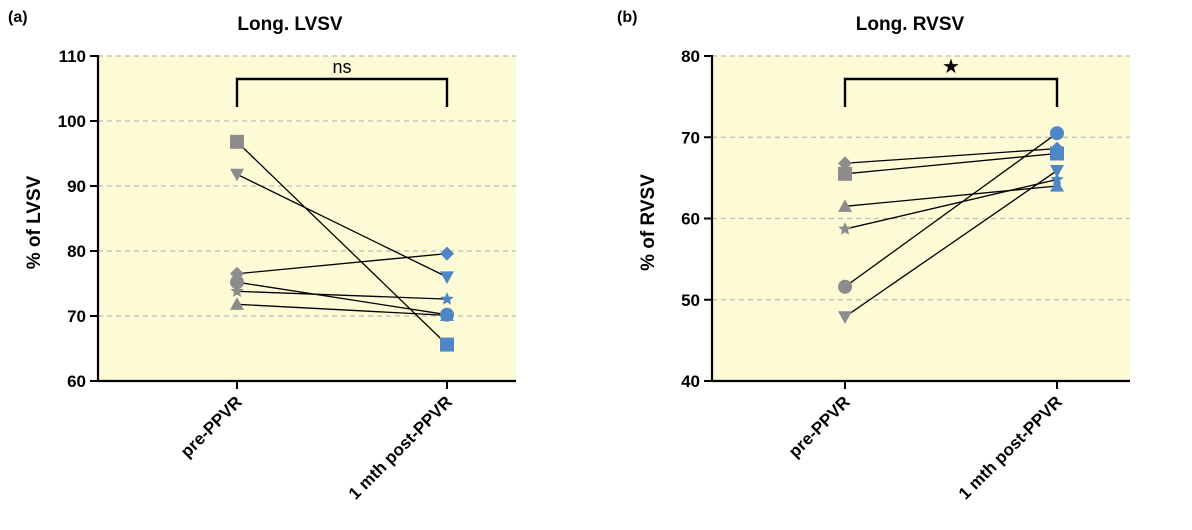 This screenshot has width=1192, height=530. I want to click on y-tick-label: 100, so click(72, 121).